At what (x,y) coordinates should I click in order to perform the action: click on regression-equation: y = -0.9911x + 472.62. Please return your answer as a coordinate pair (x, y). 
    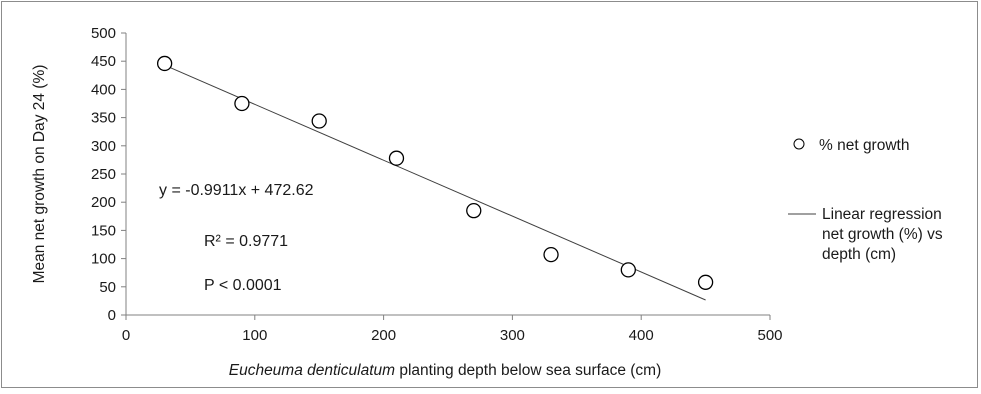
    Looking at the image, I should click on (236, 190).